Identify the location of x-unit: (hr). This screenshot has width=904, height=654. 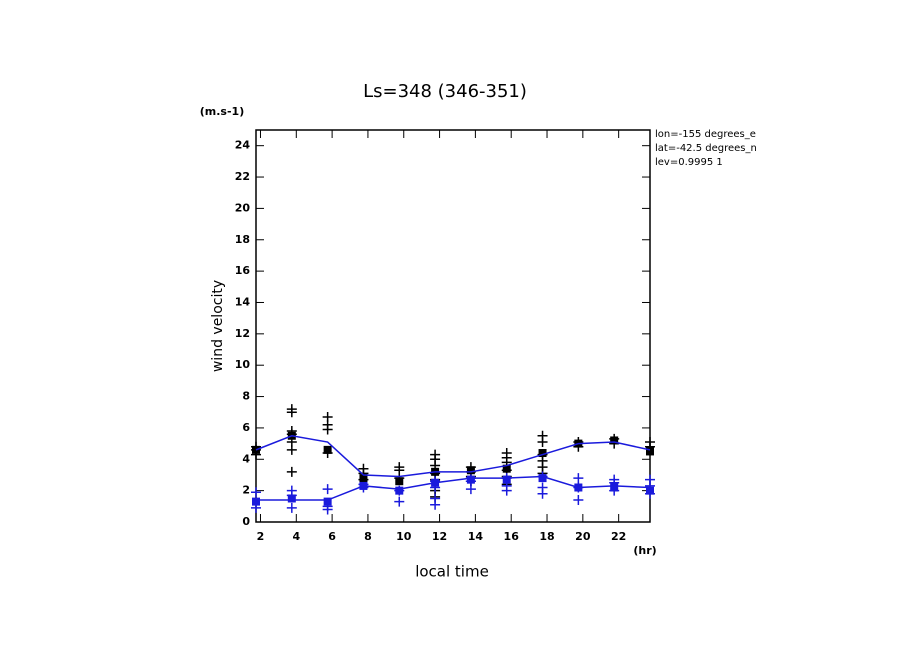
(644, 550).